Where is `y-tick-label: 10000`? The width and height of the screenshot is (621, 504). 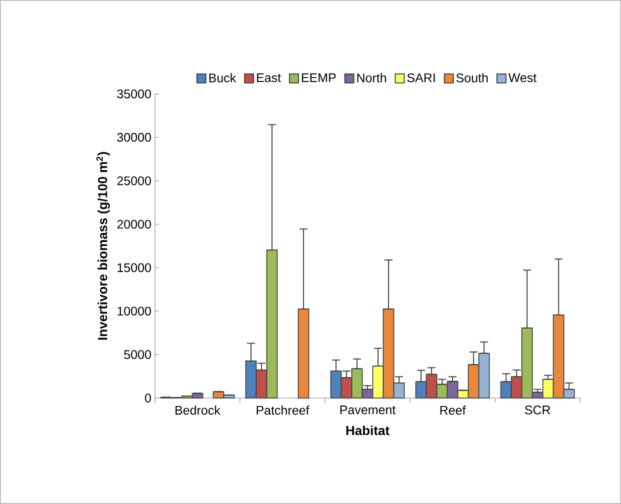
y-tick-label: 10000 is located at coordinates (134, 311).